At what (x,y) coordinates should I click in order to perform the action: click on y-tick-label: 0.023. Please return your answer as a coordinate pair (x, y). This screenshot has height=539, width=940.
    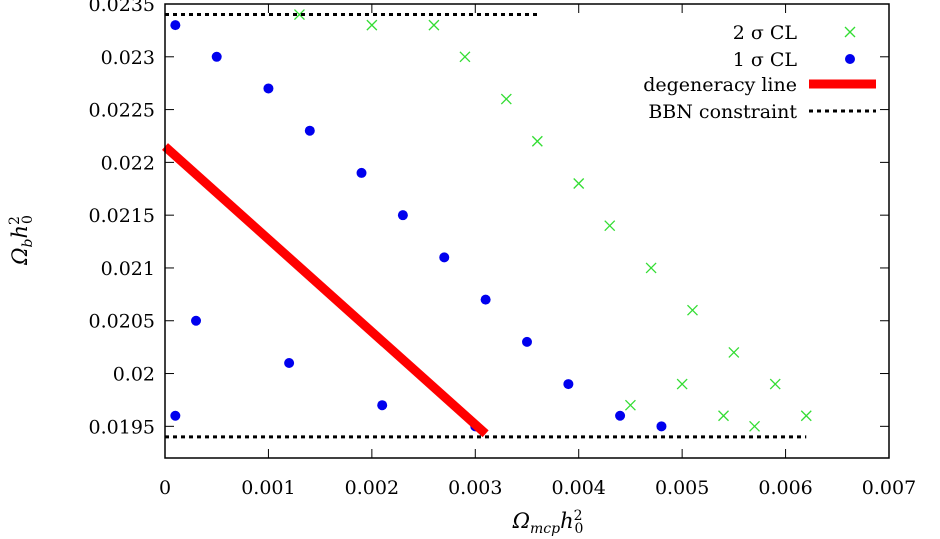
    Looking at the image, I should click on (128, 58).